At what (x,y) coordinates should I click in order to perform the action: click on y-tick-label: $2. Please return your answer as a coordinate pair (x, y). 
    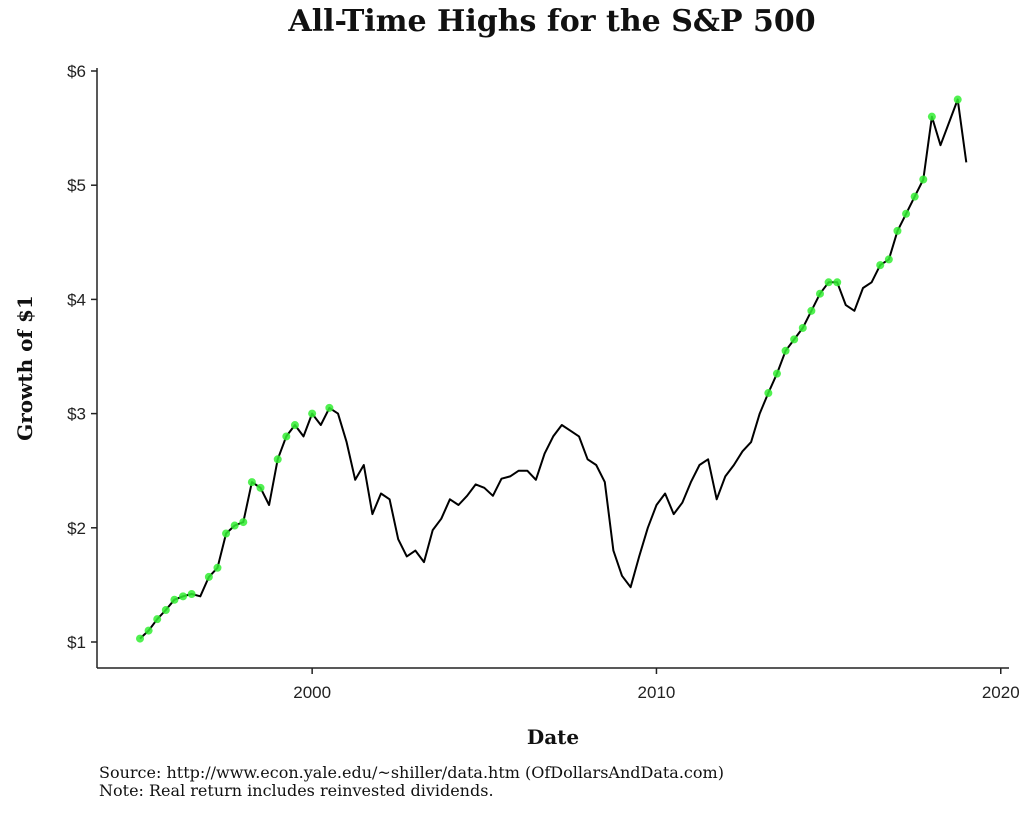
    Looking at the image, I should click on (76, 528).